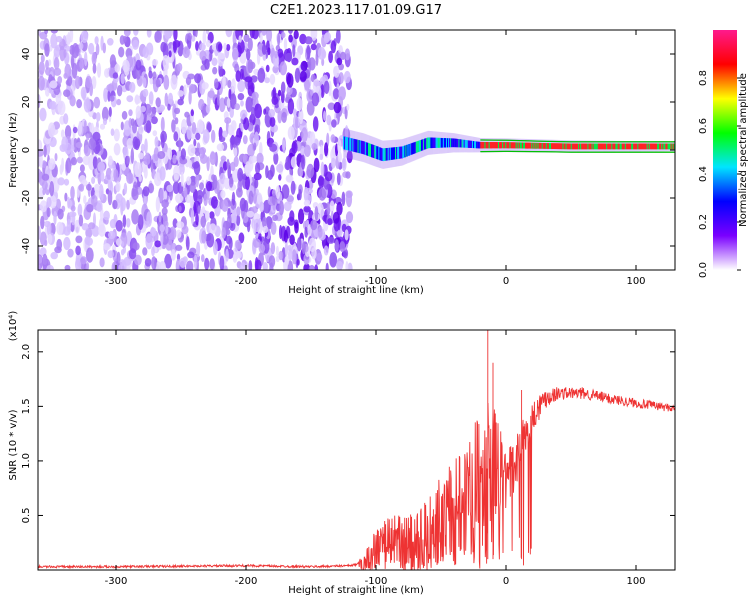 The image size is (750, 600). I want to click on y-tick: 1.5, so click(348, 406).